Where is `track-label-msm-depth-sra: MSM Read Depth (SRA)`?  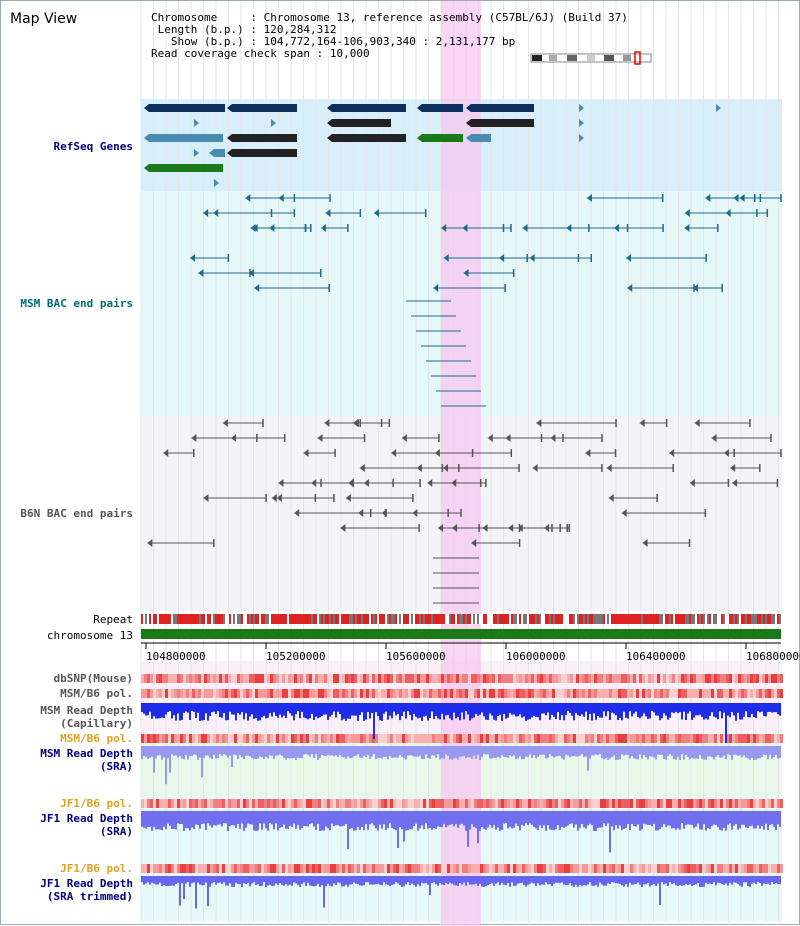 track-label-msm-depth-sra: MSM Read Depth (SRA) is located at coordinates (86, 760).